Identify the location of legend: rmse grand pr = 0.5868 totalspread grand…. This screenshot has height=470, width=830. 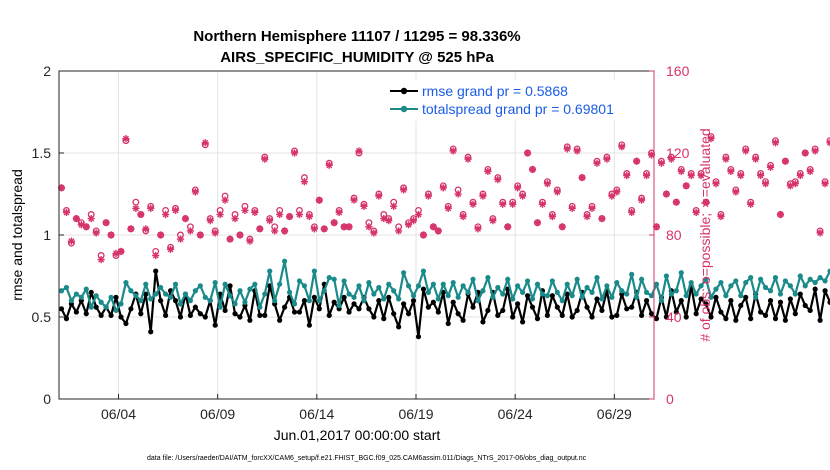
(515, 100).